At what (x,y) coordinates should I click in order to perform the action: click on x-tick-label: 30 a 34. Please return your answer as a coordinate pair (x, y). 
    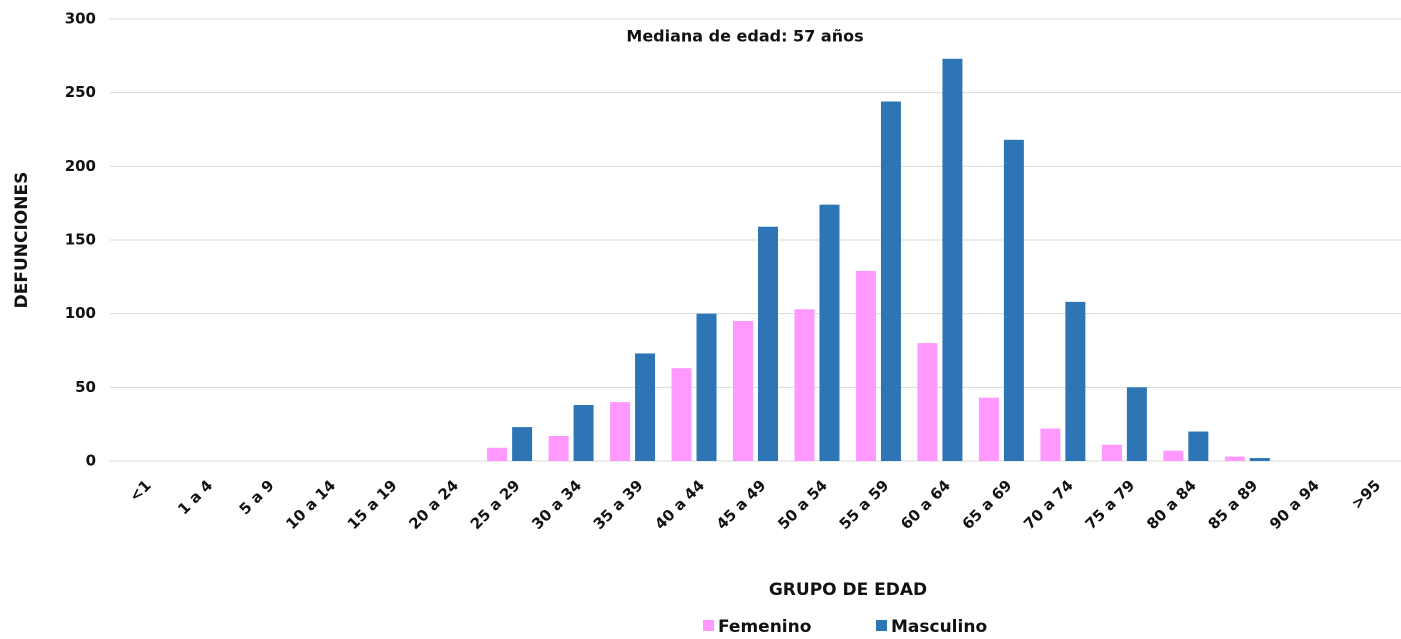
    Looking at the image, I should click on (556, 504).